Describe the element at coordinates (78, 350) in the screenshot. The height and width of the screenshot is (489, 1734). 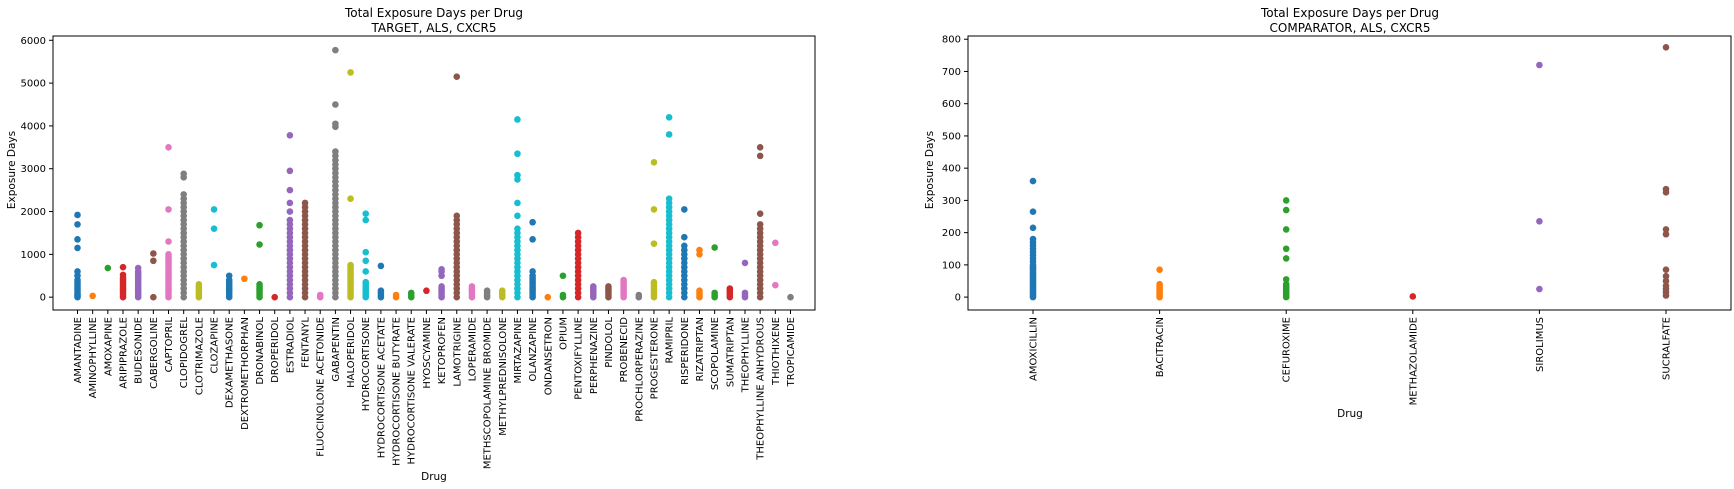
I see `target-x-tick-label: AMANTADINE` at that location.